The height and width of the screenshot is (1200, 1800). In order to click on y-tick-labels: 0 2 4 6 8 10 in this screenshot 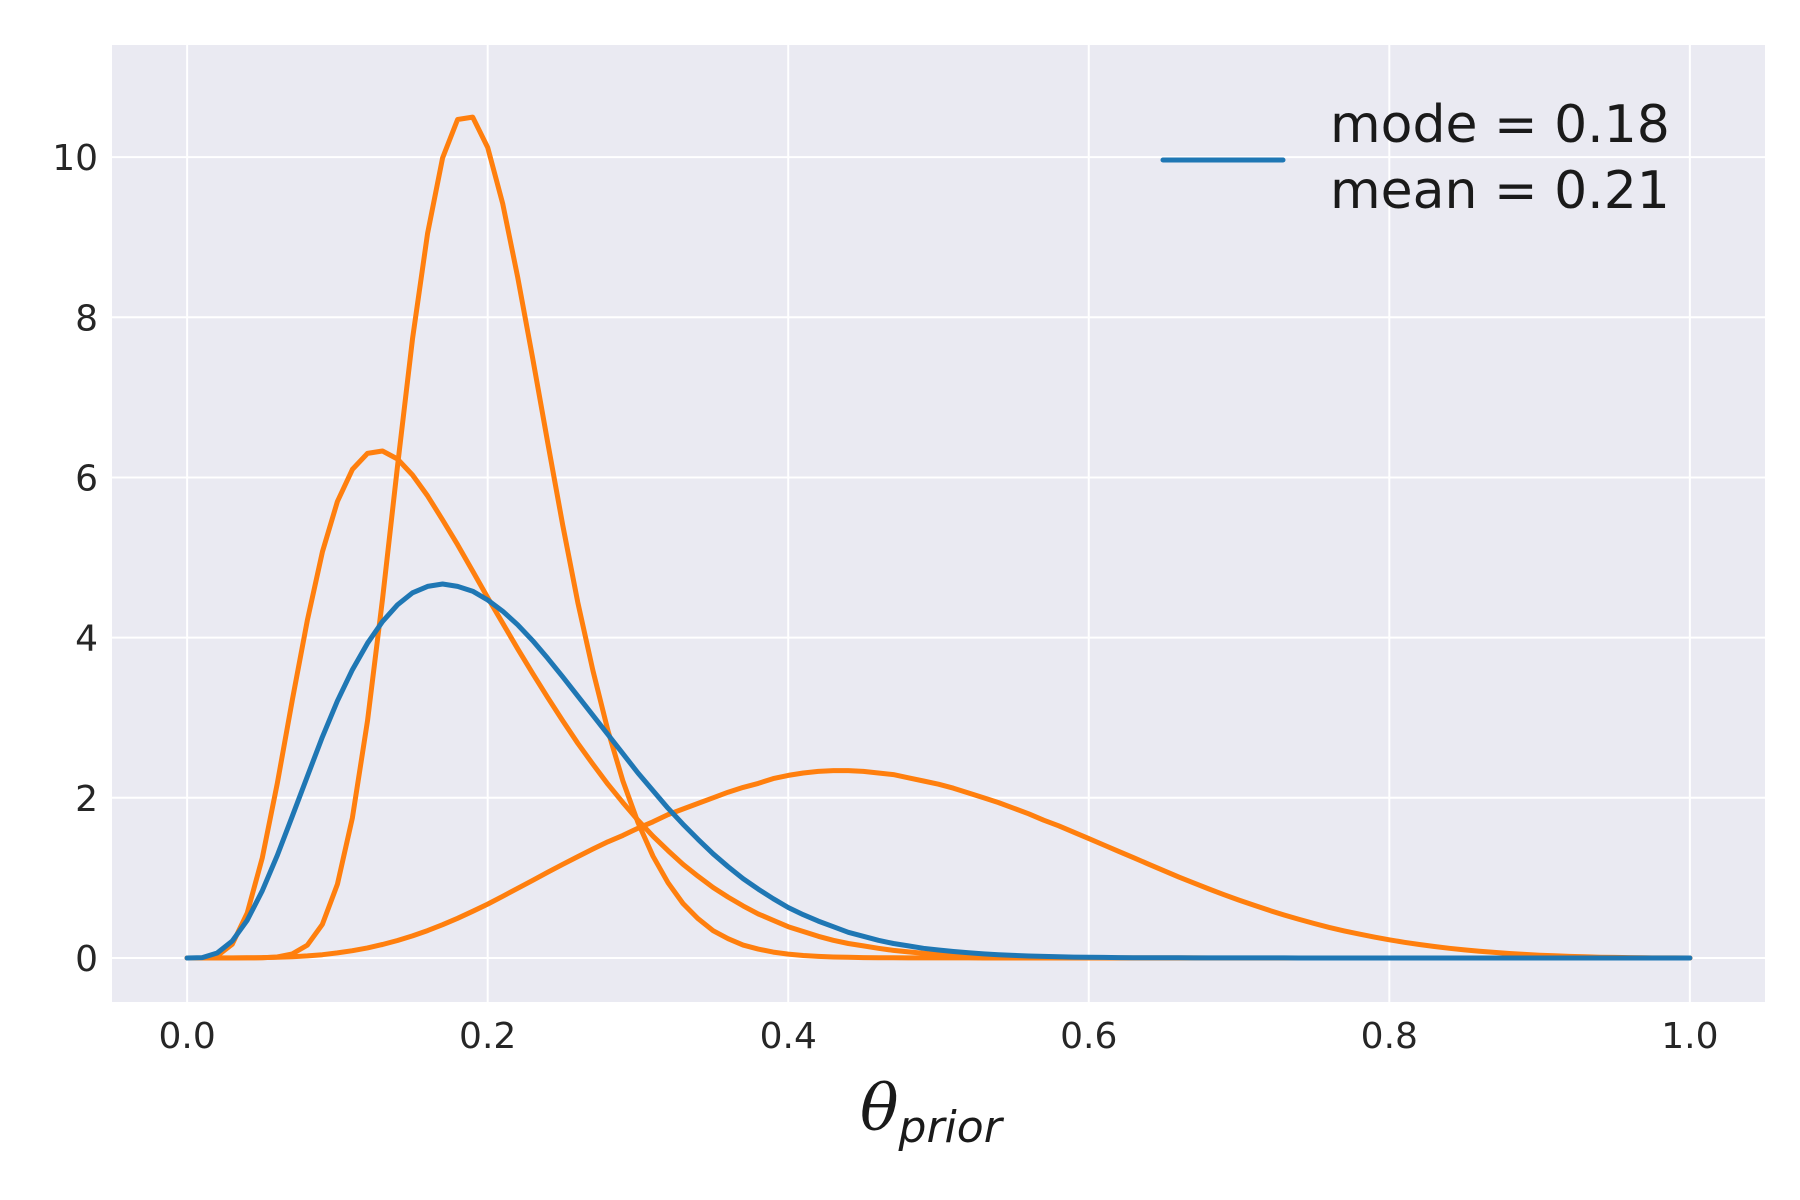, I will do `click(75, 559)`.